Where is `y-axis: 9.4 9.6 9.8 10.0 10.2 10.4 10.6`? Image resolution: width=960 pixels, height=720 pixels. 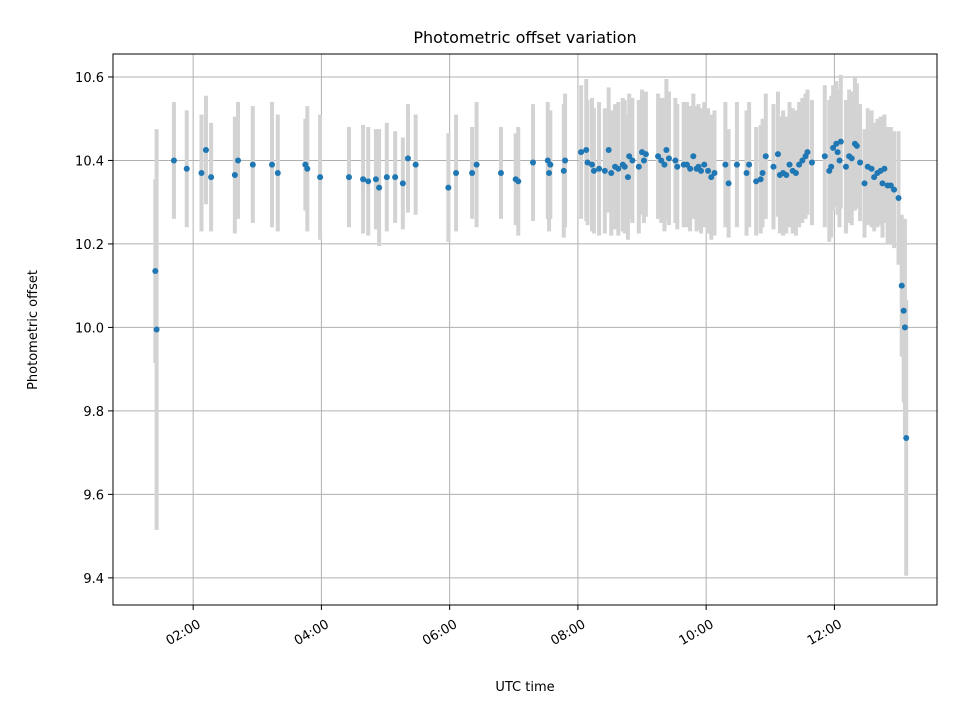
y-axis: 9.4 9.6 9.8 10.0 10.2 10.4 10.6 is located at coordinates (94, 329).